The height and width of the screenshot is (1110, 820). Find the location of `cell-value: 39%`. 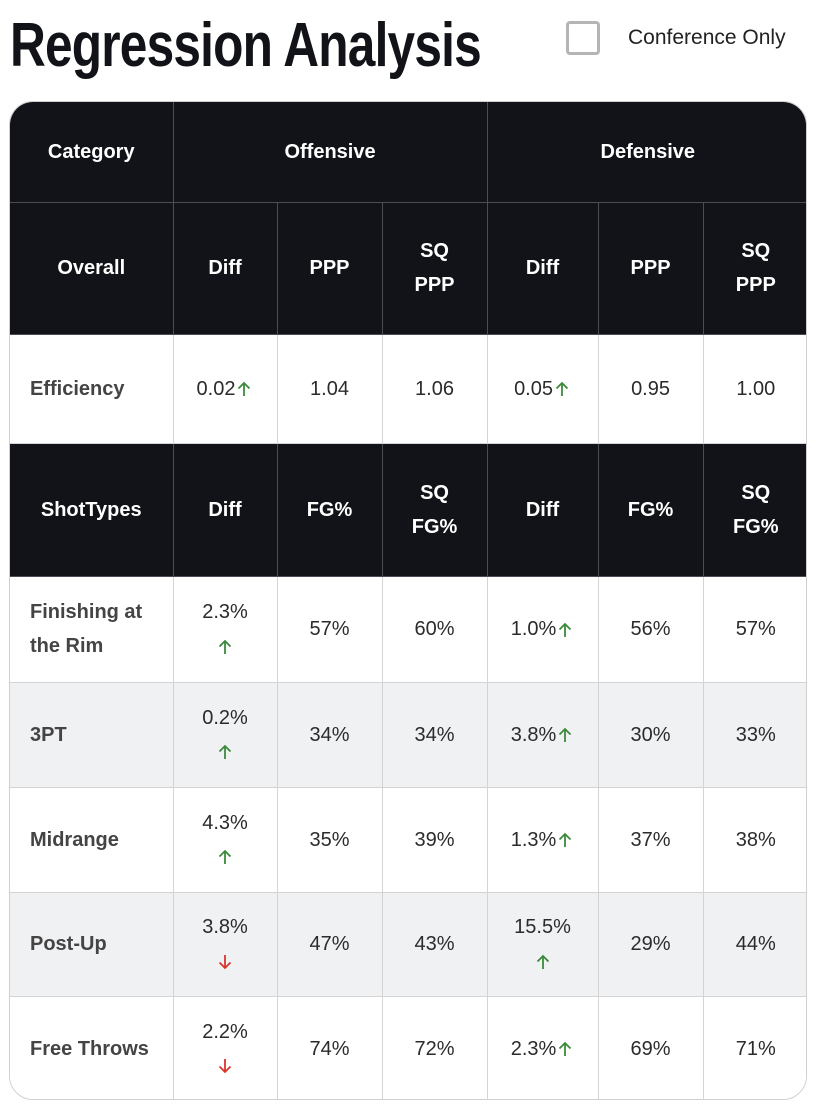

cell-value: 39% is located at coordinates (434, 839).